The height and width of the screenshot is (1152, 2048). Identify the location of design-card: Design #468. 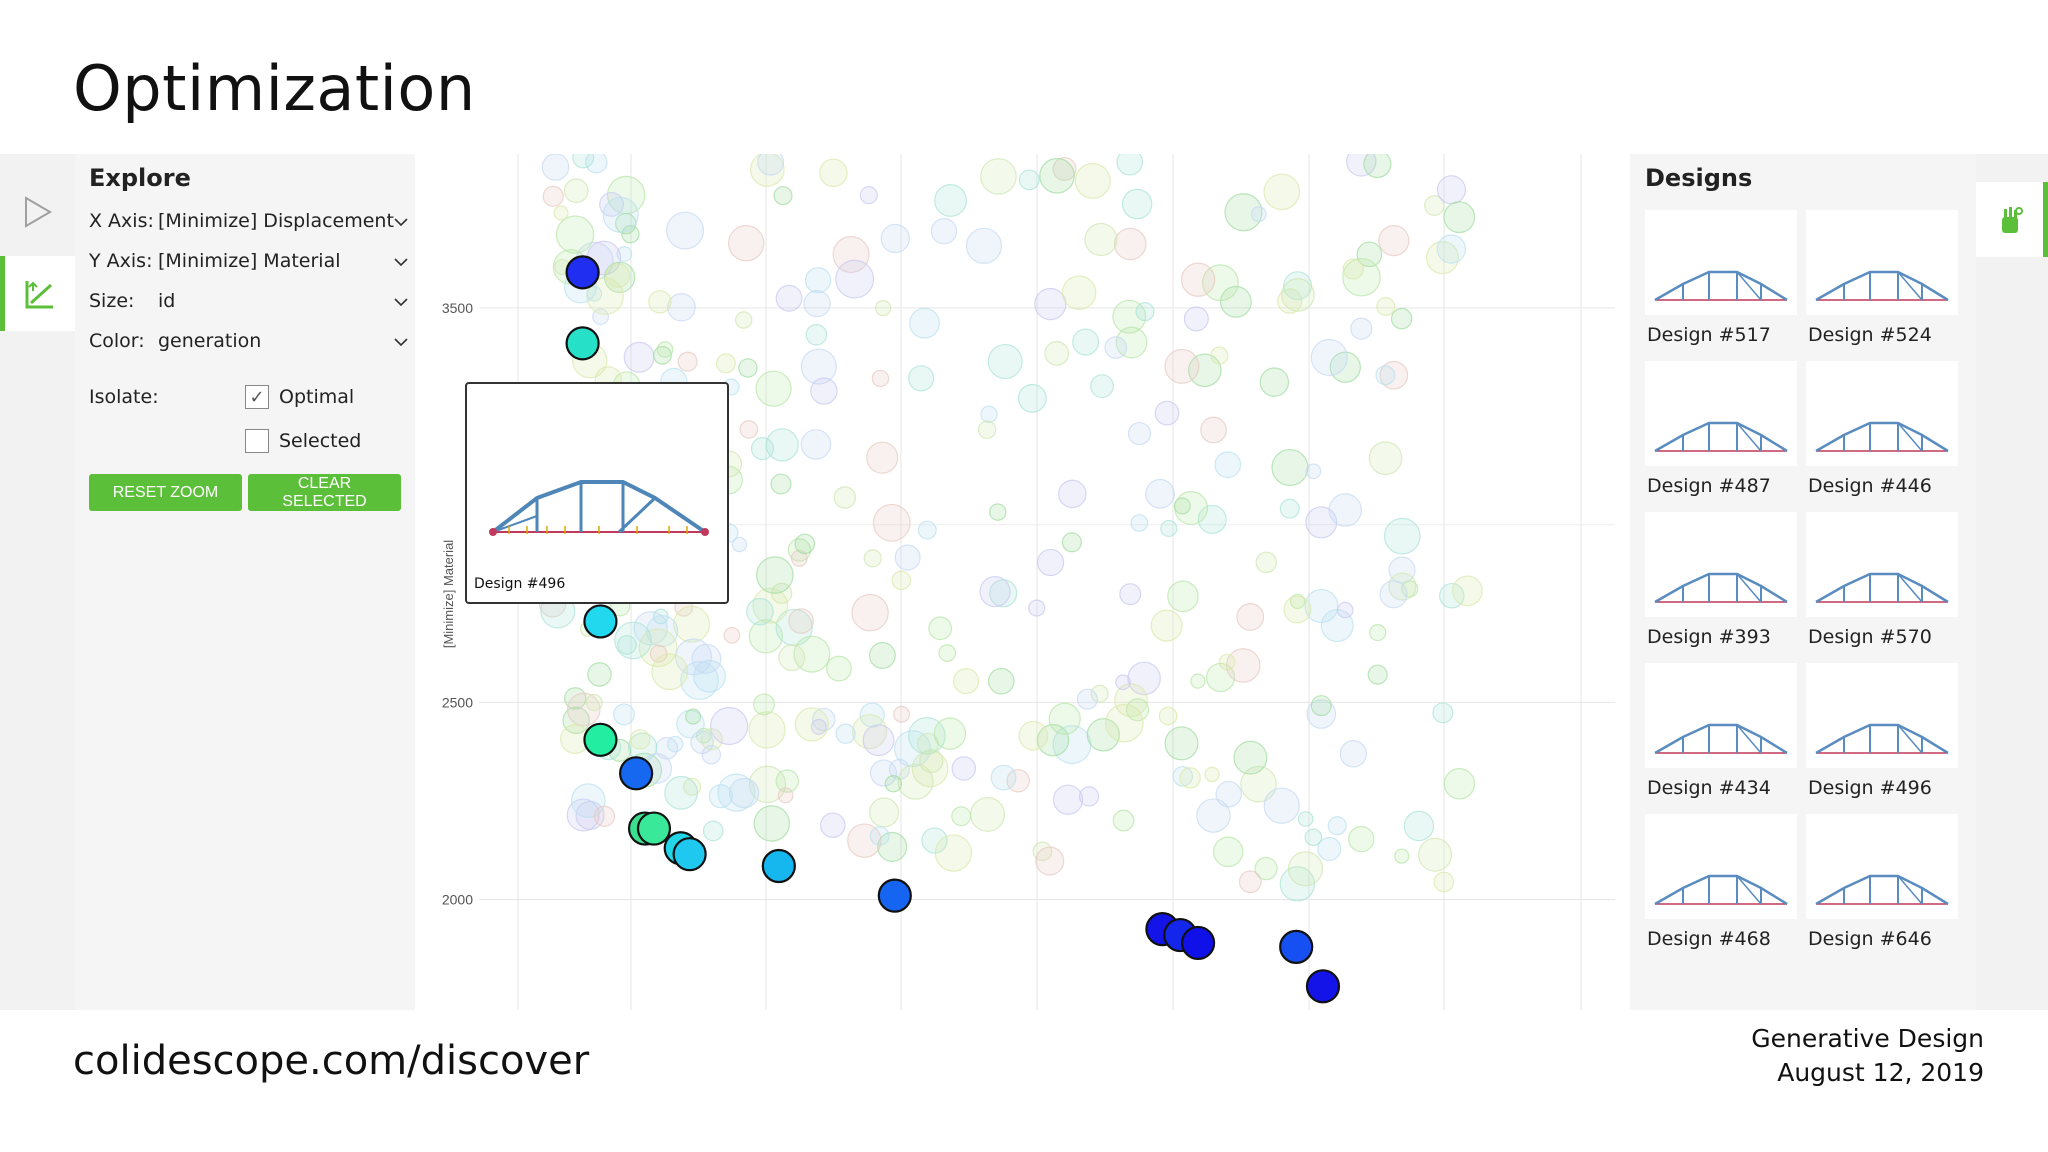
(1721, 884).